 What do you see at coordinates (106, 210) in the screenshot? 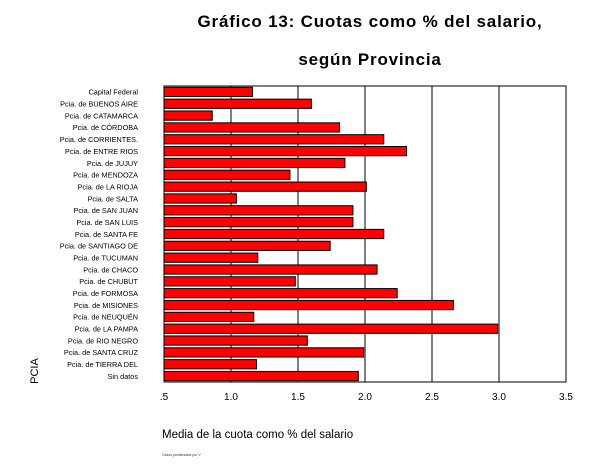
I see `category-label: Pcia. de SAN JUAN` at bounding box center [106, 210].